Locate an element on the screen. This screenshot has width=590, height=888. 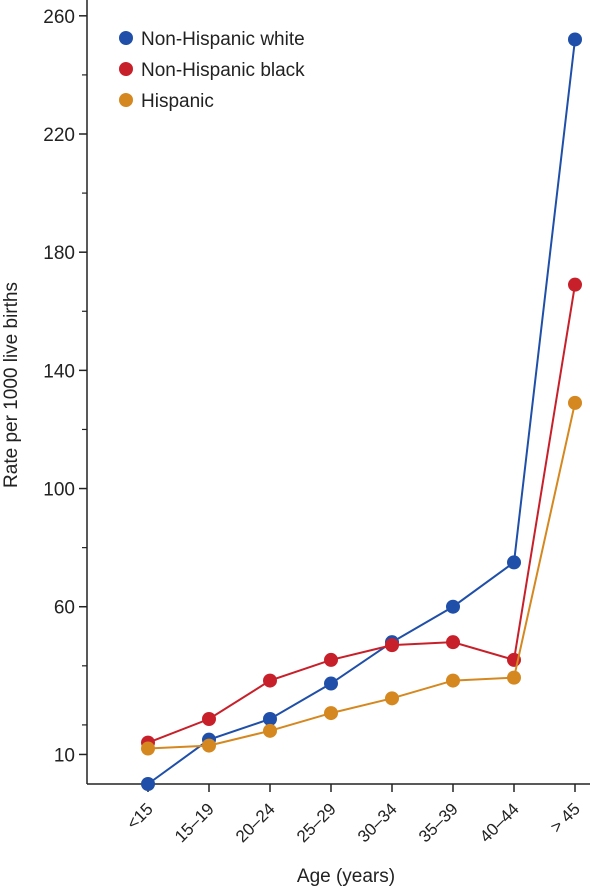
y-axis-title: Rate per 1000 live births is located at coordinates (11, 385).